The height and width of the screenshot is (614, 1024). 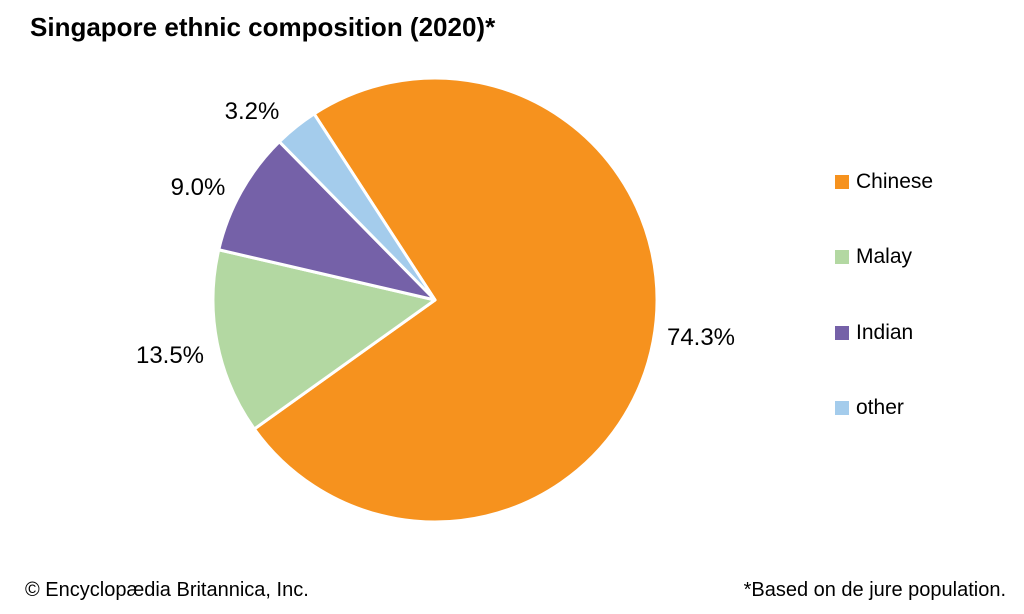 What do you see at coordinates (357, 207) in the screenshot?
I see `pie-slice-other` at bounding box center [357, 207].